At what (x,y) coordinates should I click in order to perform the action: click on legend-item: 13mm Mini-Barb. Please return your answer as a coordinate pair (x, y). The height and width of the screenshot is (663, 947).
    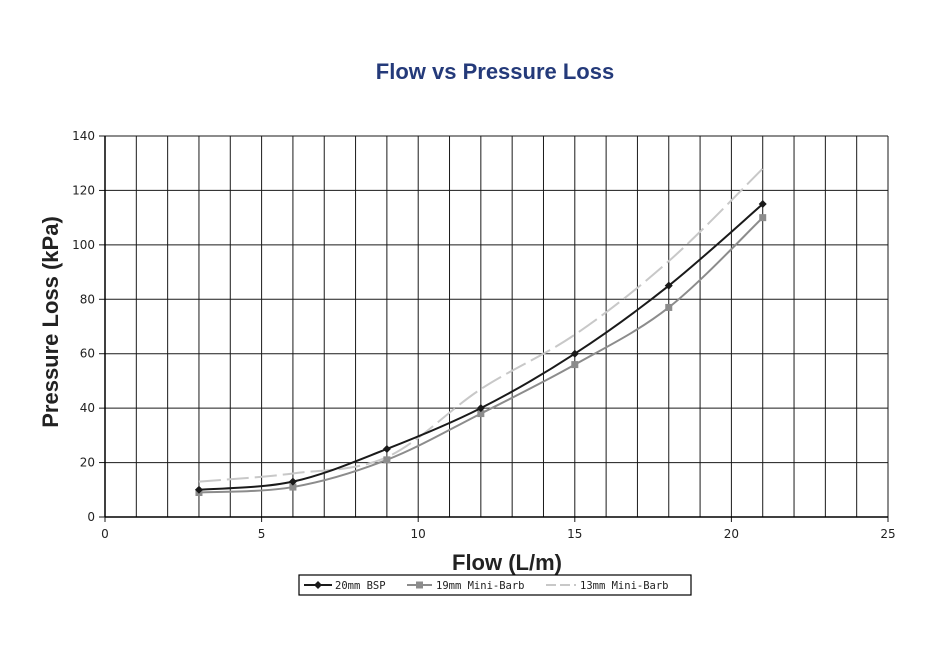
    Looking at the image, I should click on (607, 586).